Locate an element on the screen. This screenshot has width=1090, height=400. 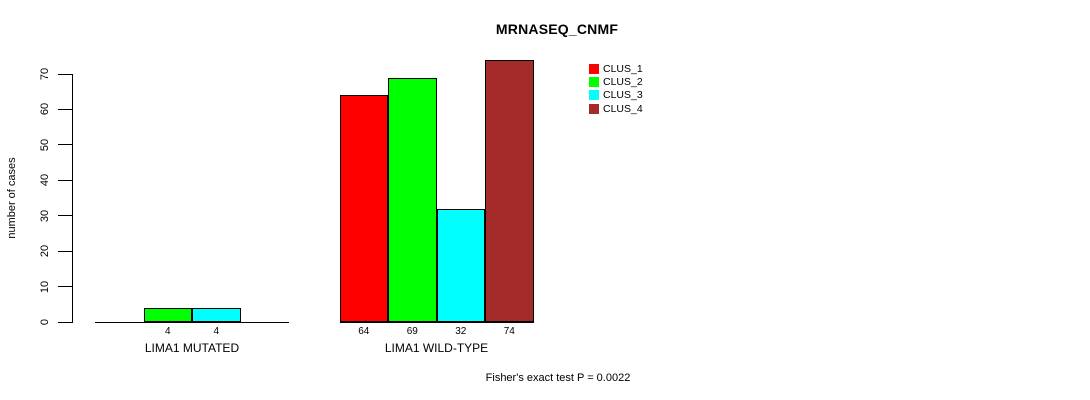
y-tick-label: 10 is located at coordinates (45, 286).